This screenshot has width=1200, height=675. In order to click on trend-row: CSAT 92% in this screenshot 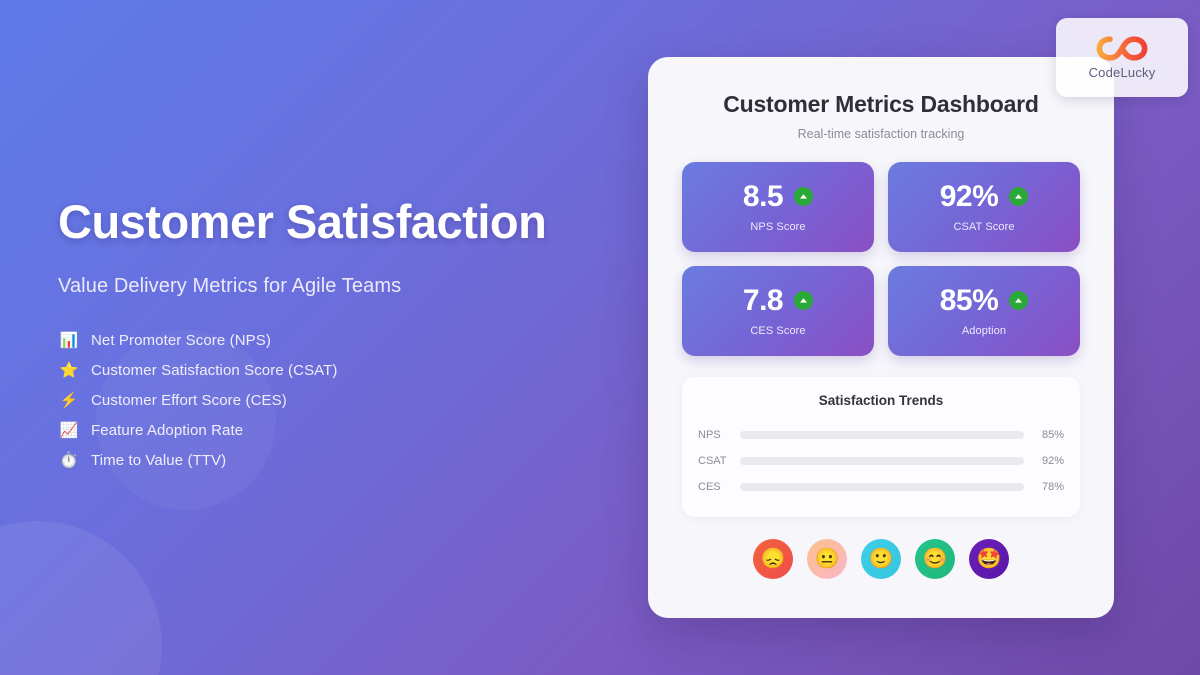, I will do `click(881, 461)`.